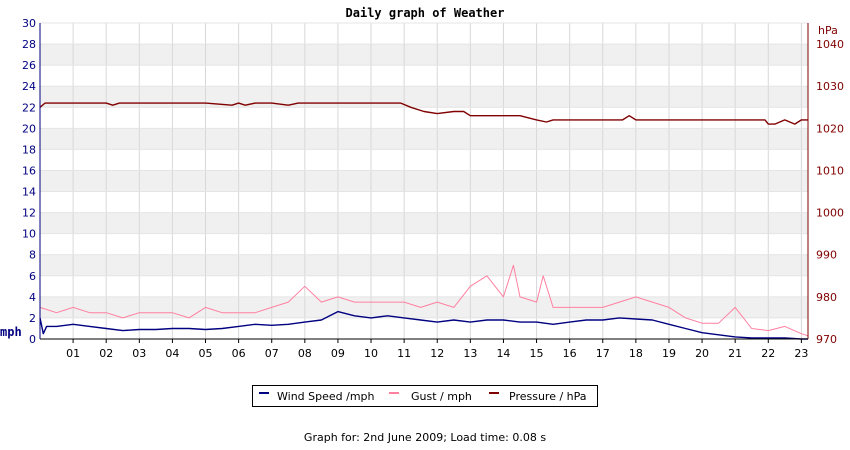  What do you see at coordinates (425, 13) in the screenshot?
I see `chart-title: Daily graph of Weather` at bounding box center [425, 13].